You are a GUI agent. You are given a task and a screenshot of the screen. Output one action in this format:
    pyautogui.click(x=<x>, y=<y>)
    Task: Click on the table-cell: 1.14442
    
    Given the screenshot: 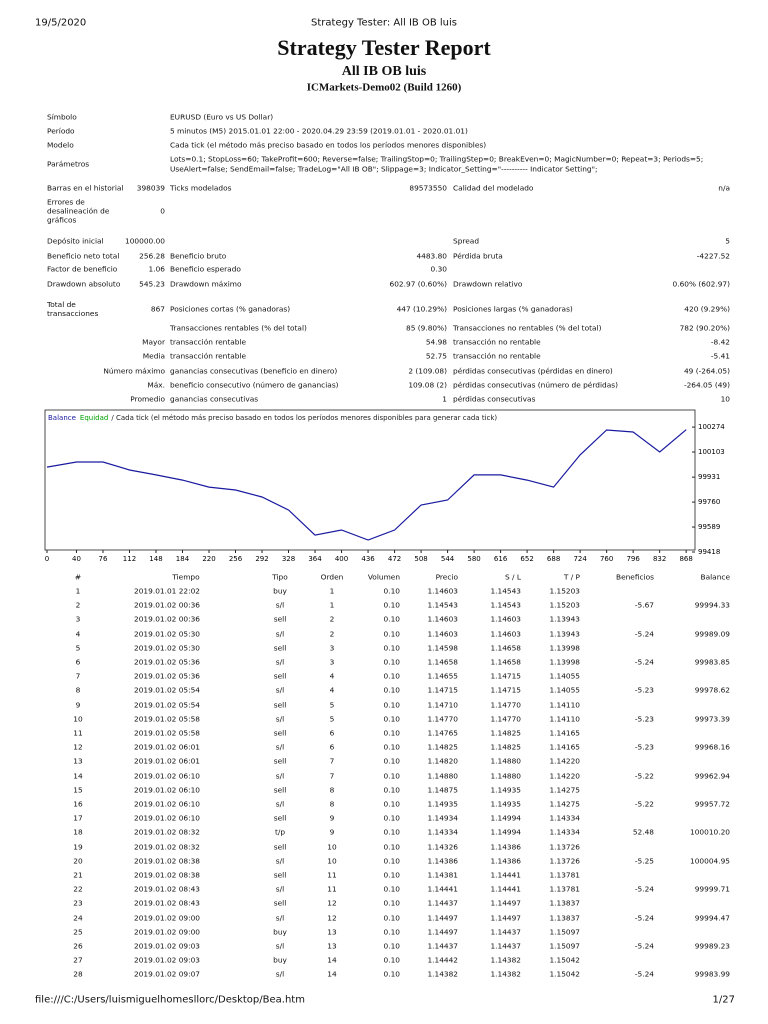 What is the action you would take?
    pyautogui.click(x=442, y=960)
    